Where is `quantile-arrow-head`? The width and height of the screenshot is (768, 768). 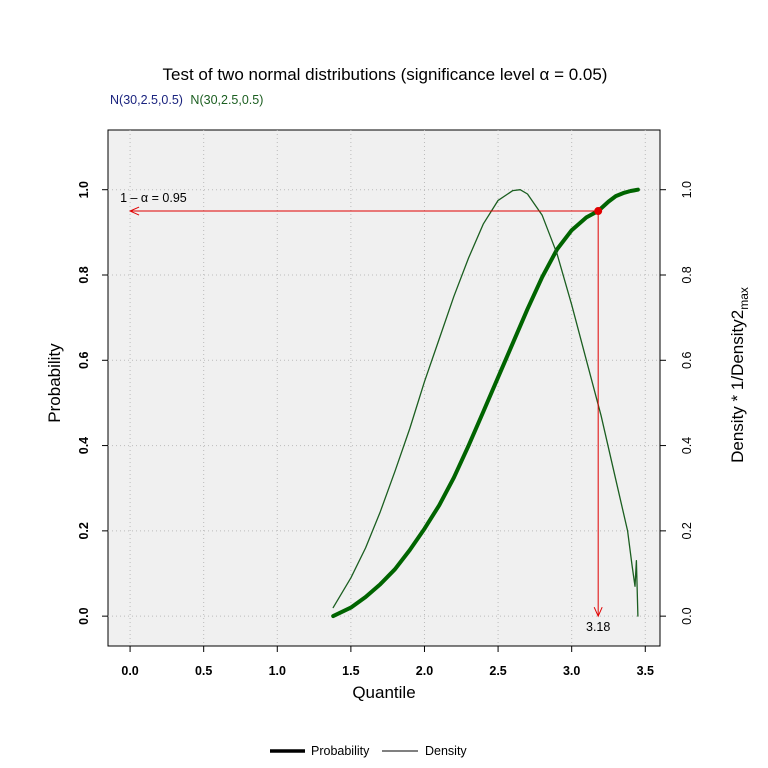 quantile-arrow-head is located at coordinates (598, 612).